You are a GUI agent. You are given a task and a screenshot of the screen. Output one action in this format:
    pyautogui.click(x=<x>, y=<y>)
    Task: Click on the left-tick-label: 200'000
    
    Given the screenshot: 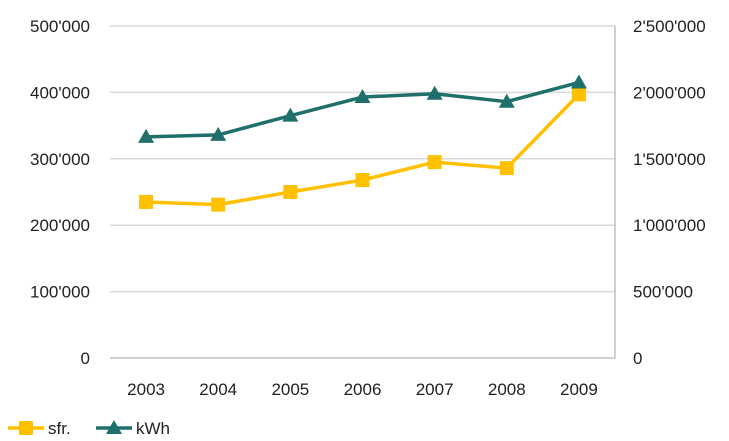 What is the action you would take?
    pyautogui.click(x=60, y=225)
    